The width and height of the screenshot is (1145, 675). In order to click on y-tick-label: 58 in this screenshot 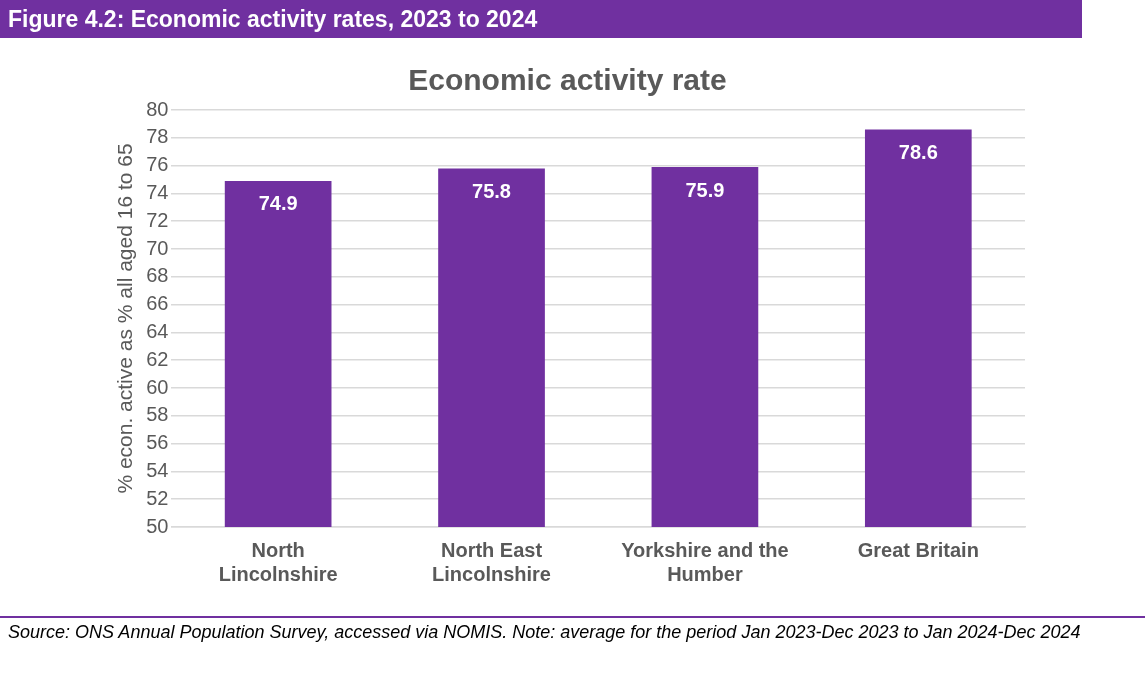, I will do `click(157, 414)`.